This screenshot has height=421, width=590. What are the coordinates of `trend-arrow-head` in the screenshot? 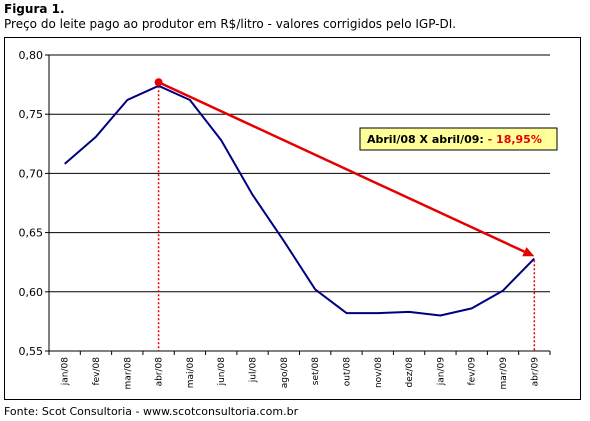 It's located at (528, 252).